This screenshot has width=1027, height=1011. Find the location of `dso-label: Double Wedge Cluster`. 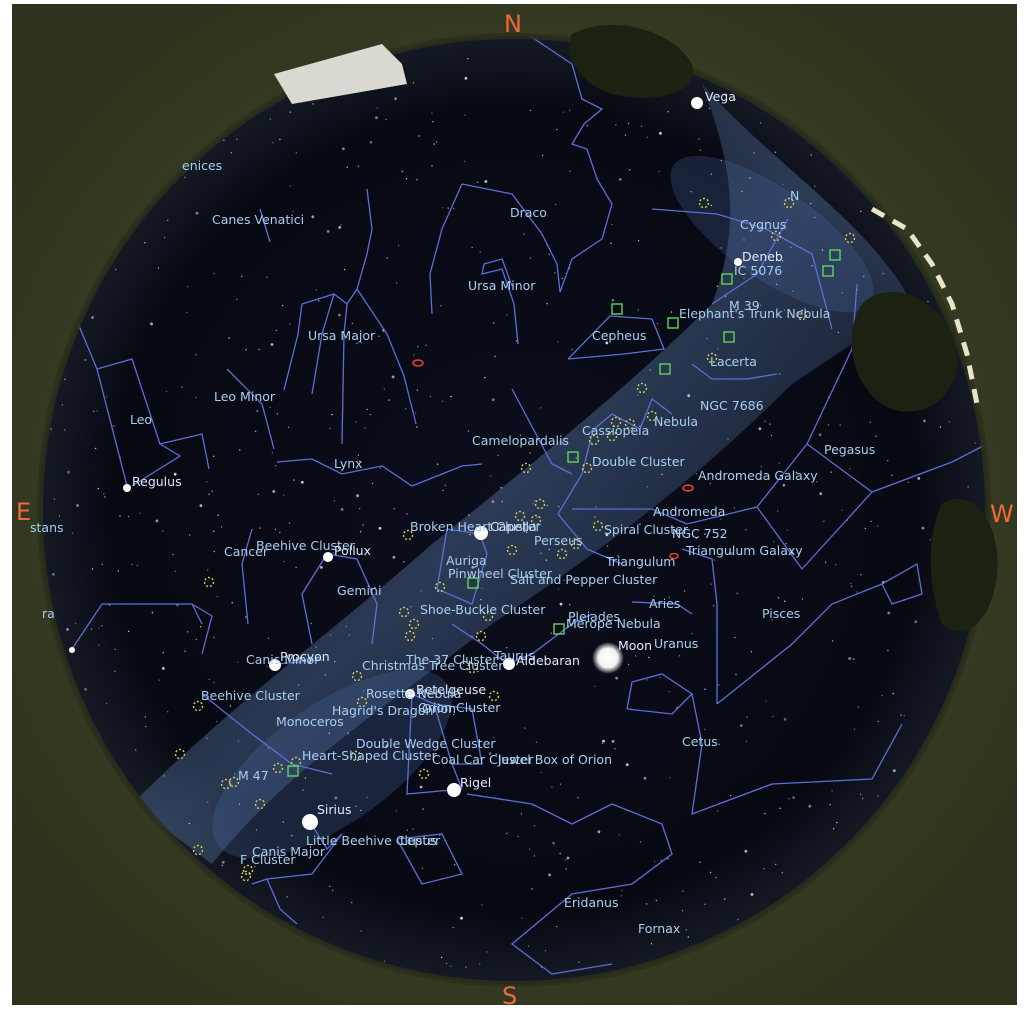

dso-label: Double Wedge Cluster is located at coordinates (426, 743).